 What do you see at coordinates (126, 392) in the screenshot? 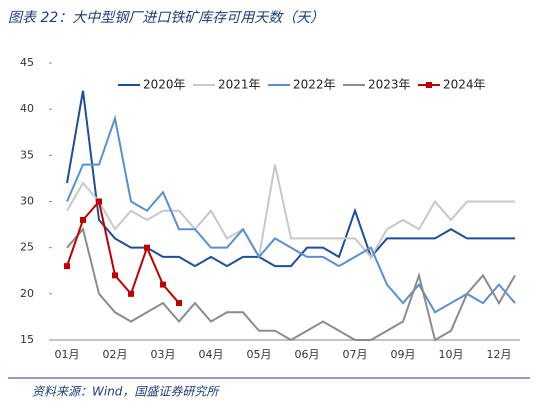
I see `source: 资料来源：Wind，国盛证券研究所` at bounding box center [126, 392].